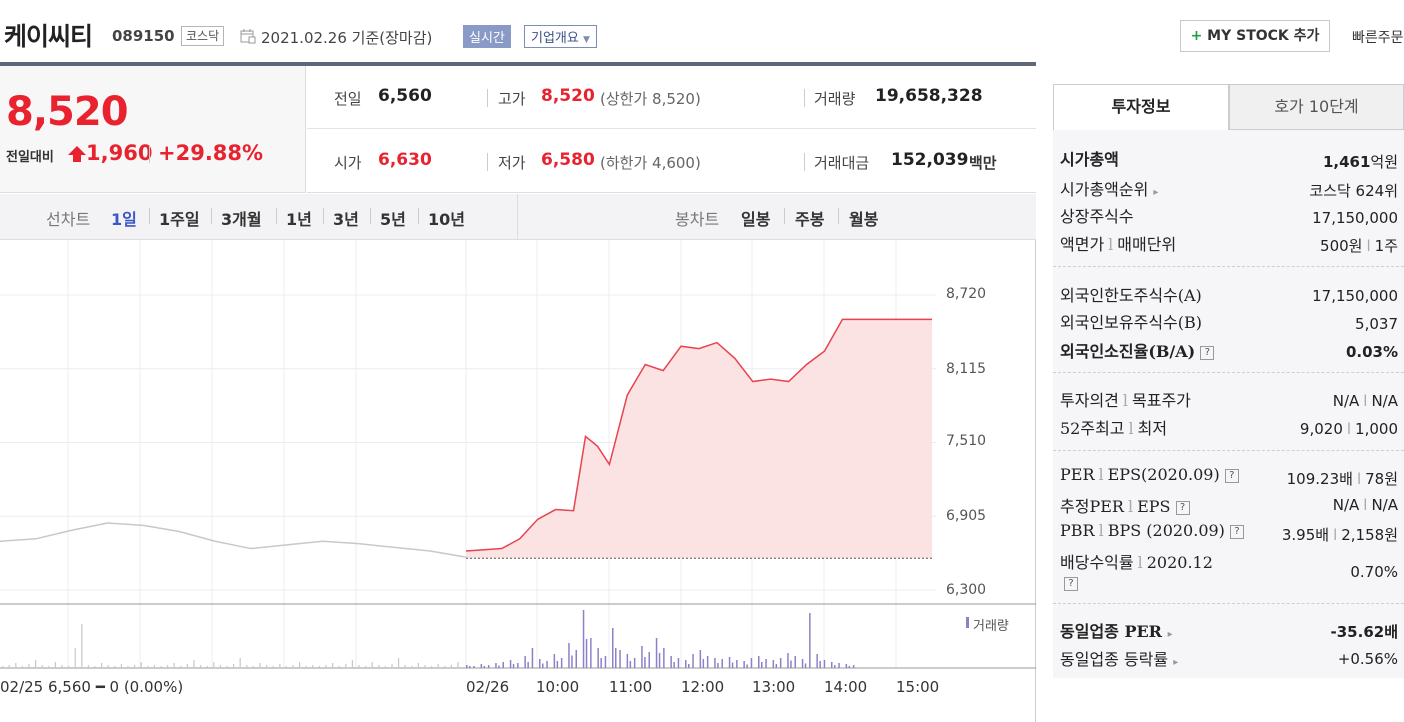  Describe the element at coordinates (1116, 630) in the screenshot. I see `sector-per-link: 동일업종 PER ▸` at that location.